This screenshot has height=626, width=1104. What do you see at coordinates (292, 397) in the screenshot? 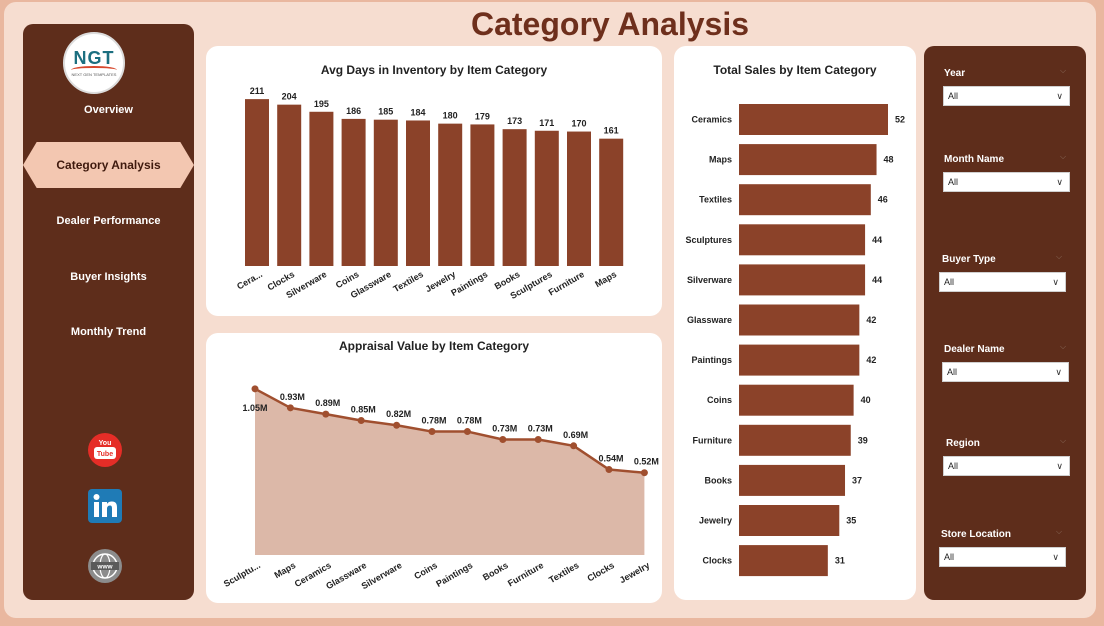
I see `appraisal-data-label: 0.93M` at bounding box center [292, 397].